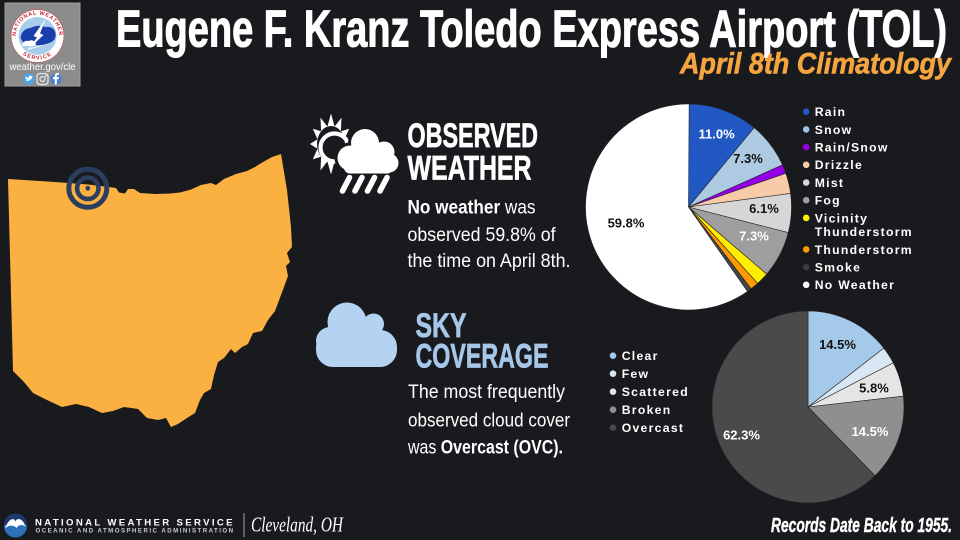 This screenshot has width=960, height=540. What do you see at coordinates (473, 136) in the screenshot?
I see `svg-text: OBSERVED` at bounding box center [473, 136].